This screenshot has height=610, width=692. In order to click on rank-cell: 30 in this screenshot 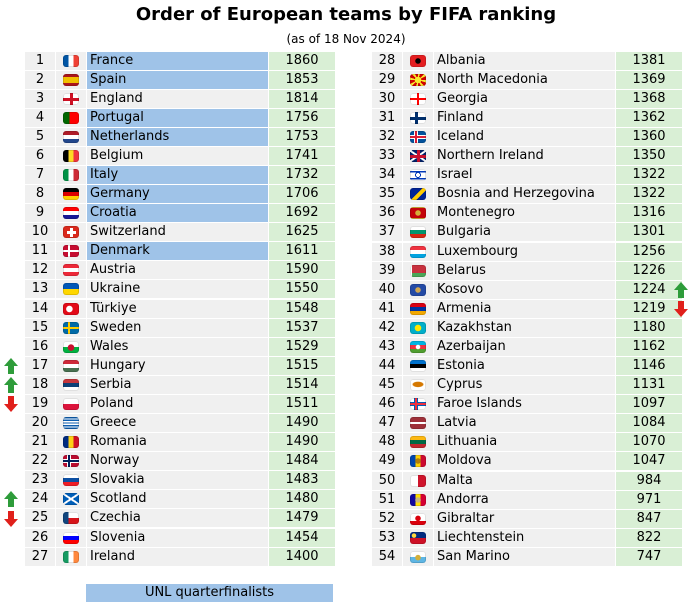, I will do `click(387, 99)`.